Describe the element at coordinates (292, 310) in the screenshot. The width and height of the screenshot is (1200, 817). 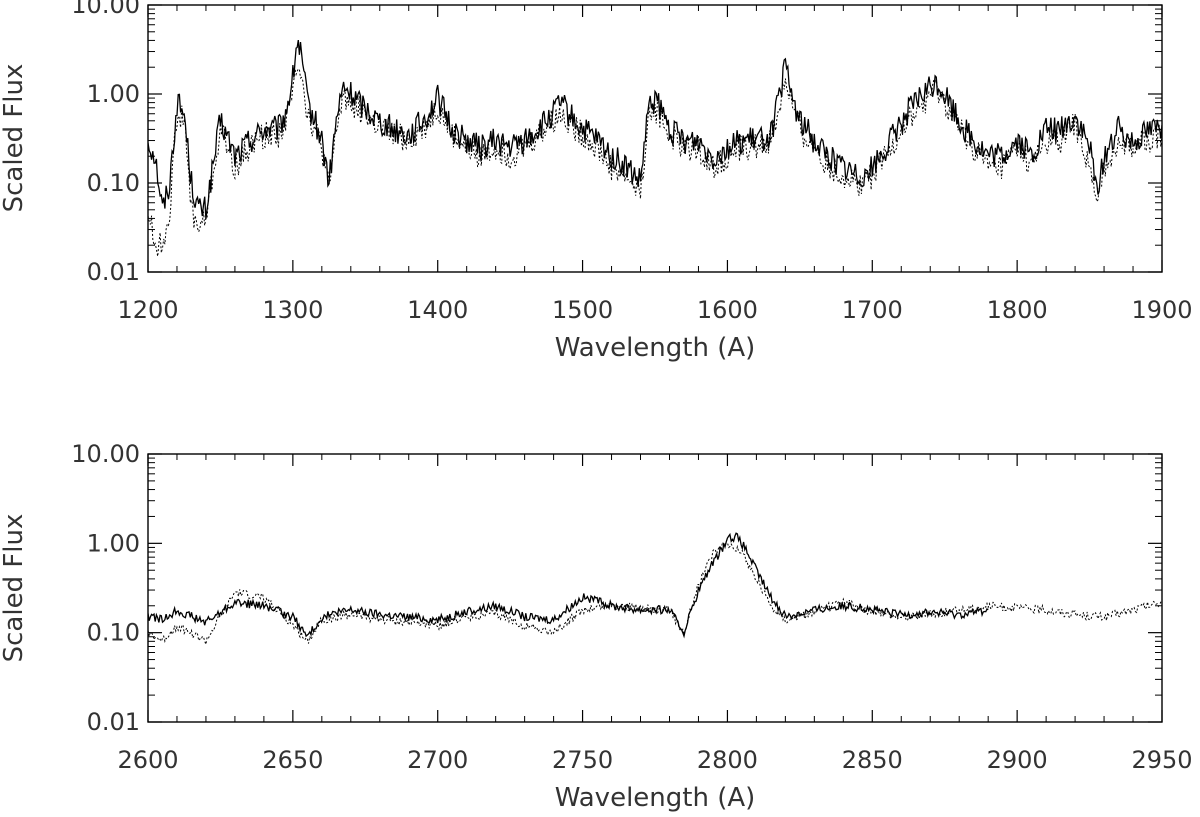
I see `x-tick-label: 1300` at that location.